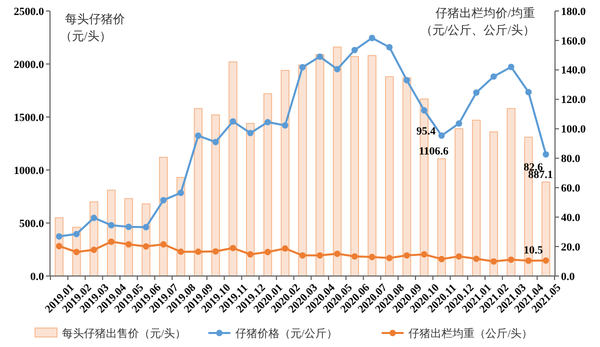 The image size is (600, 347). Describe the element at coordinates (571, 247) in the screenshot. I see `y2-tick-label: 20.0` at that location.